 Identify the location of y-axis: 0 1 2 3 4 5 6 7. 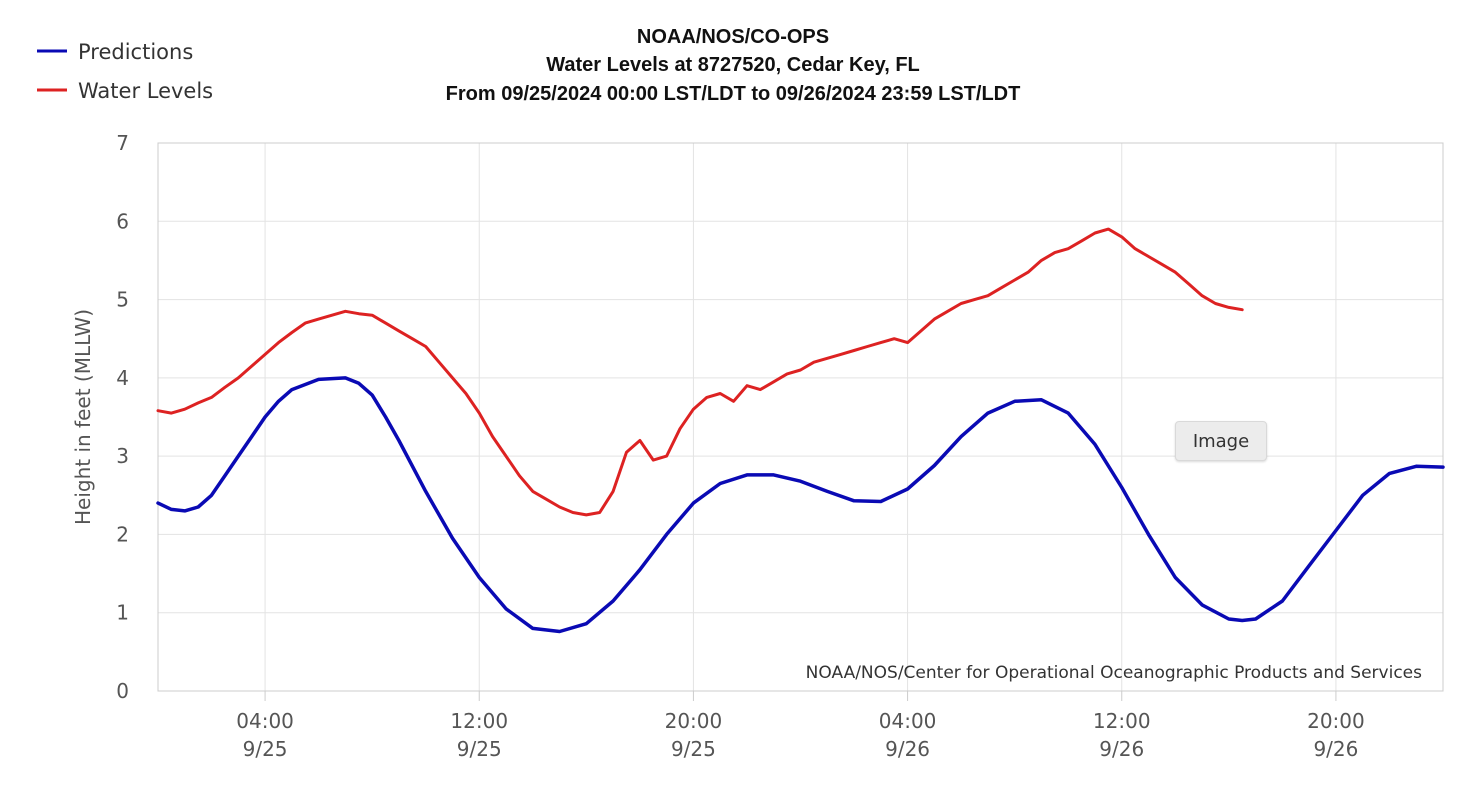
(122, 417).